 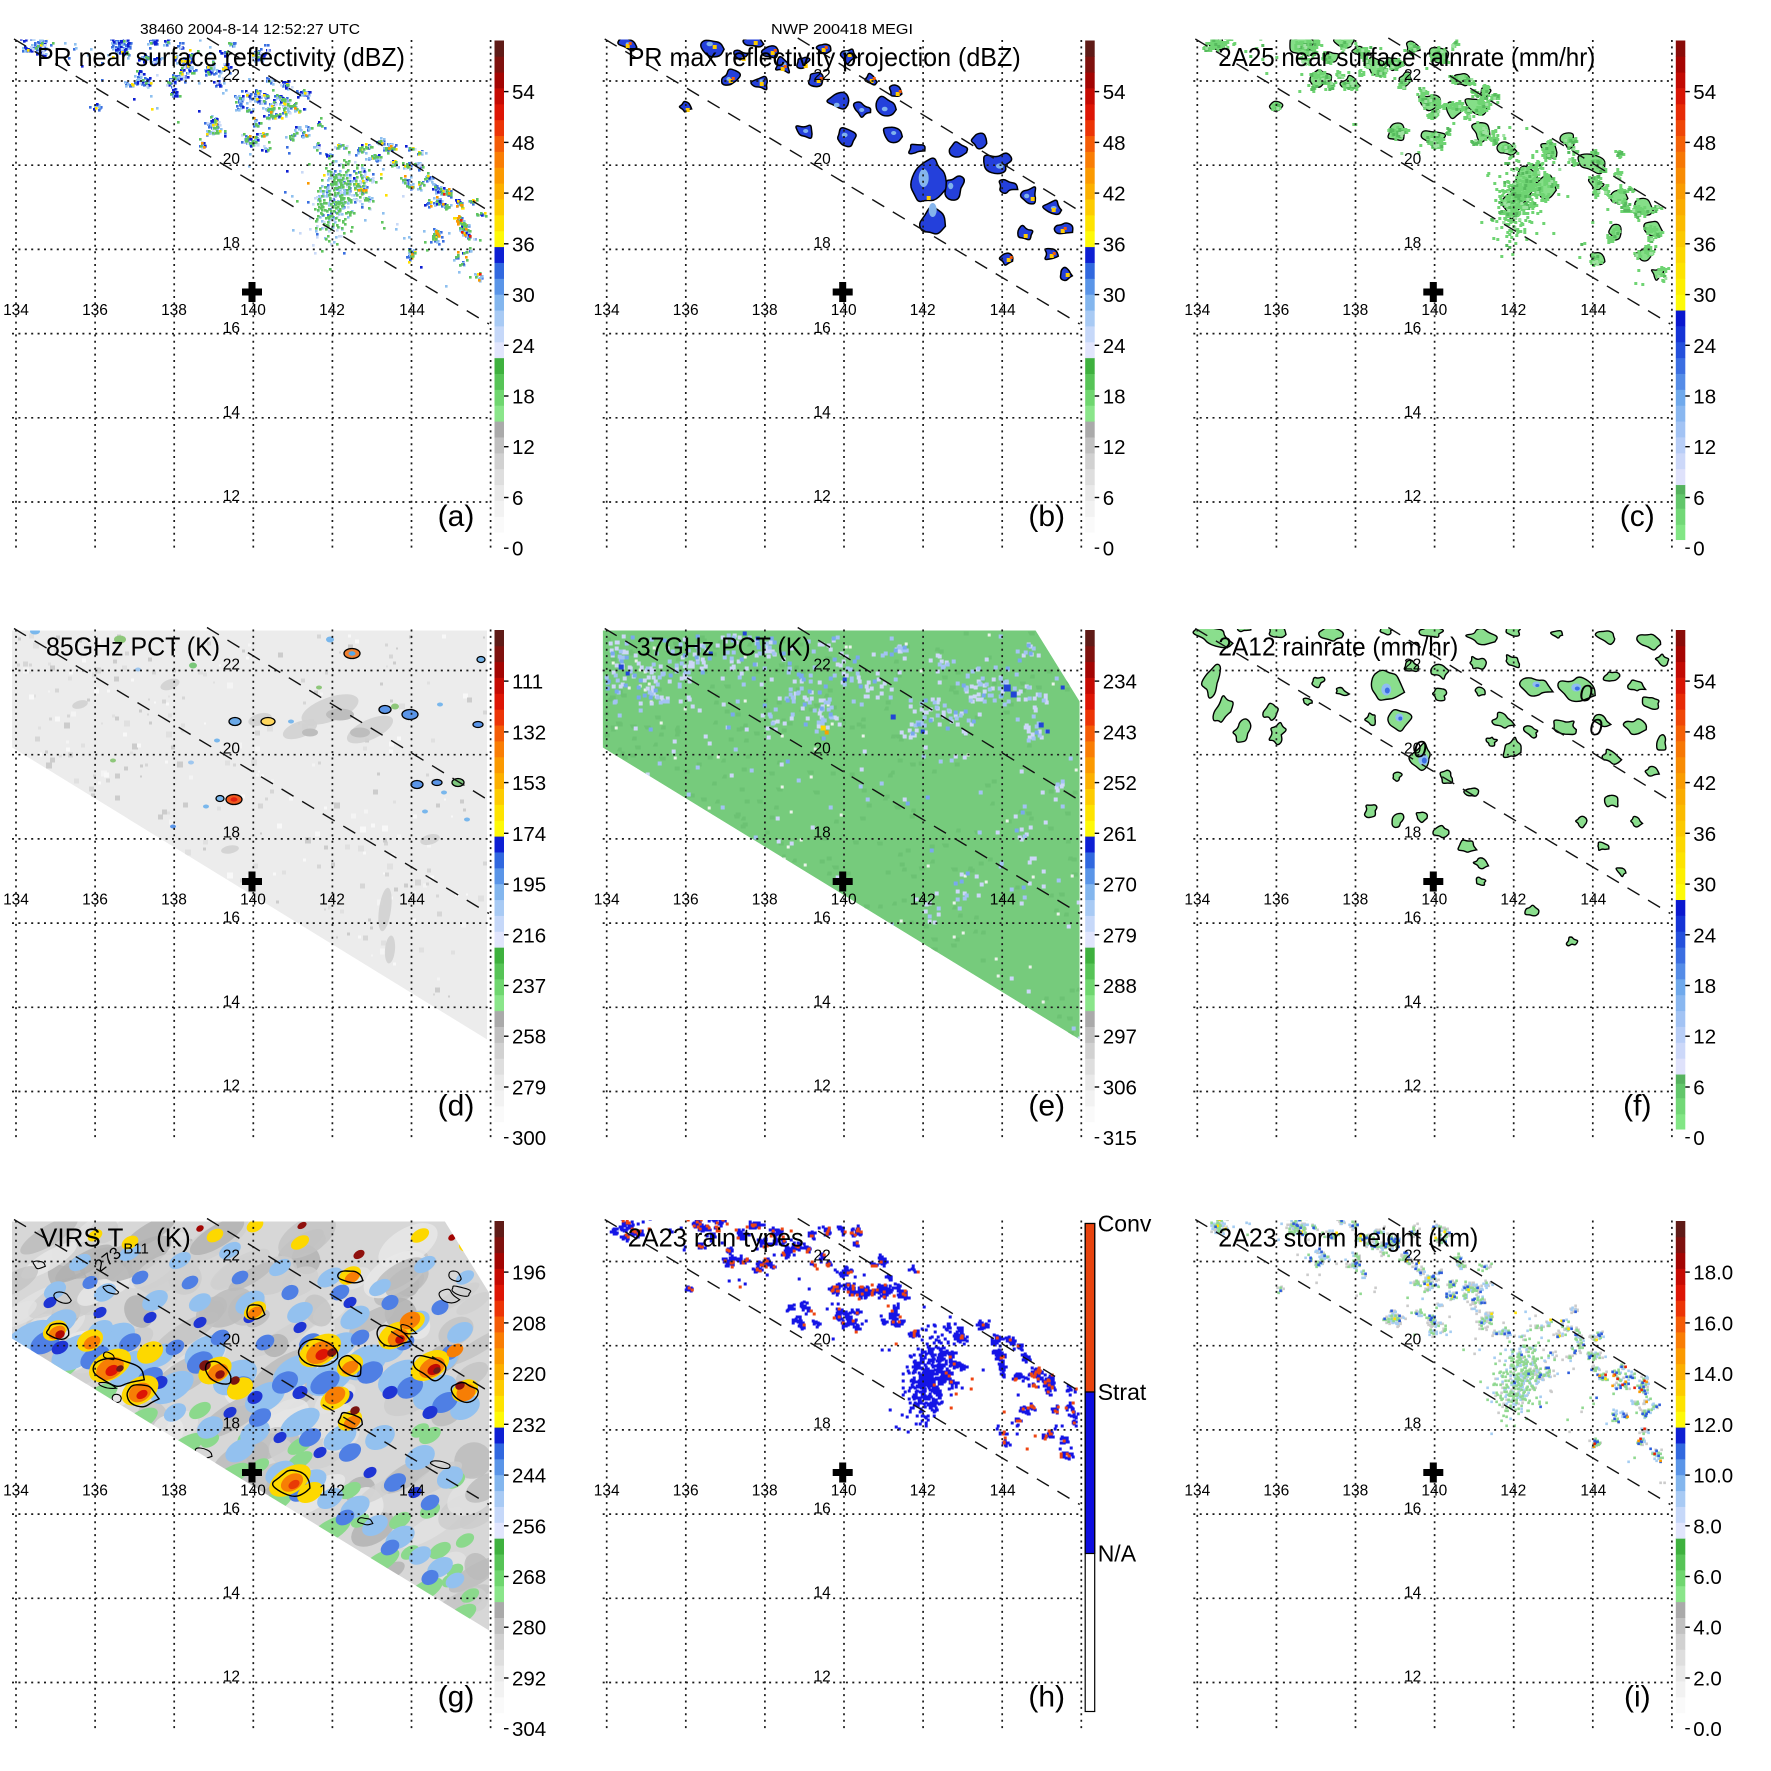 I want to click on svg-text: 220, so click(x=529, y=1374).